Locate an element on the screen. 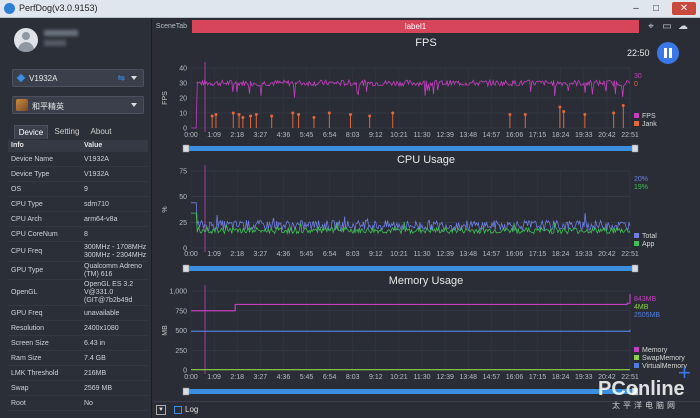  table-header: Info Value is located at coordinates (78, 146).